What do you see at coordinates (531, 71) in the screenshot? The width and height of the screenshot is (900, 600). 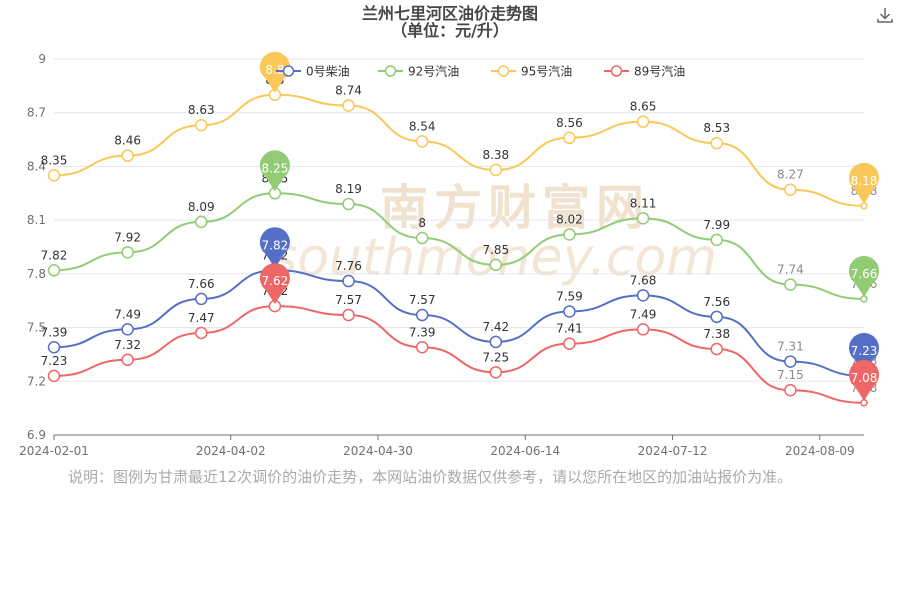 I see `legend-item: 95号汽油` at bounding box center [531, 71].